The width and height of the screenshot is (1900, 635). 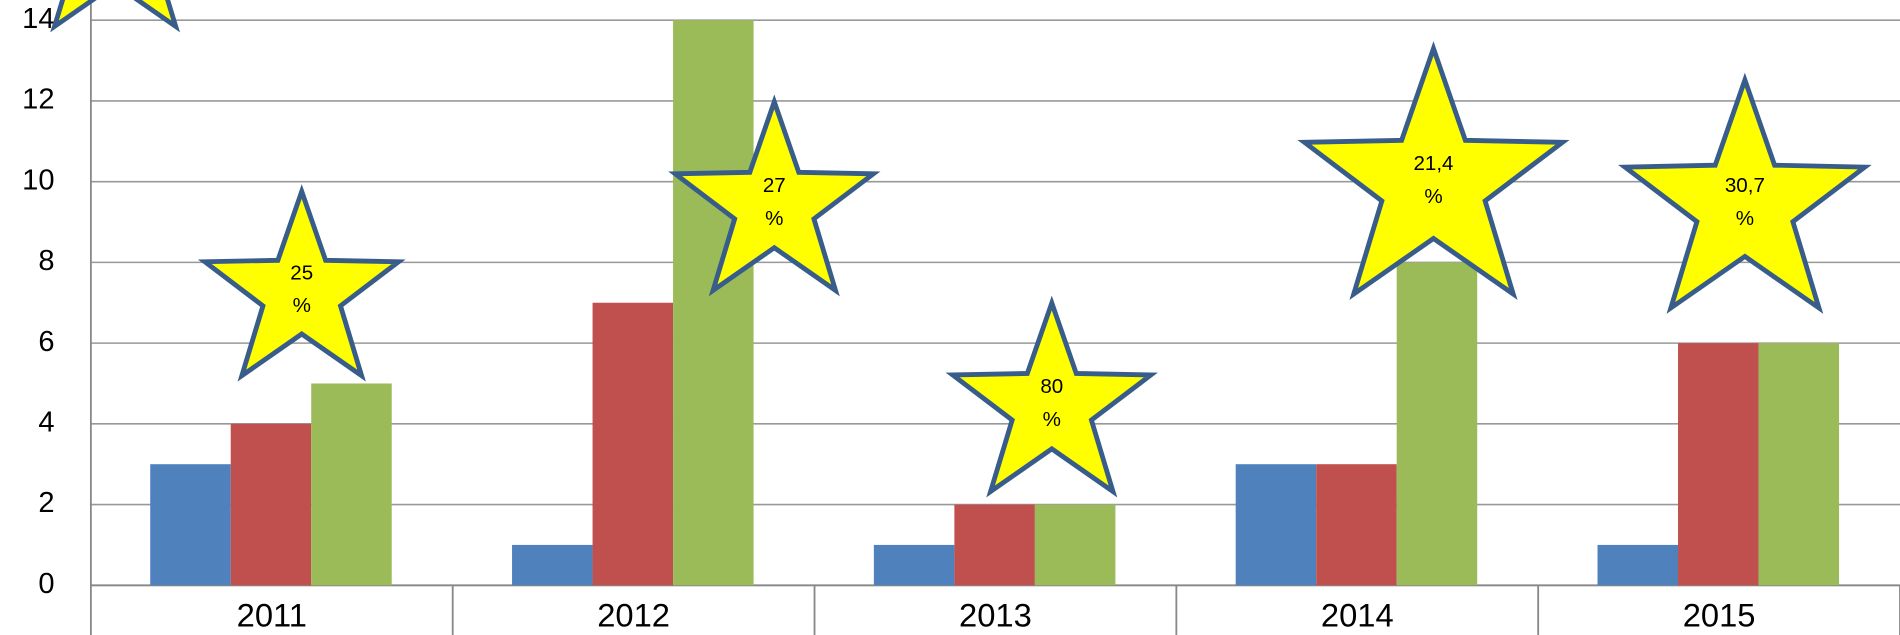 What do you see at coordinates (1357, 615) in the screenshot?
I see `x-tick-label: 2014` at bounding box center [1357, 615].